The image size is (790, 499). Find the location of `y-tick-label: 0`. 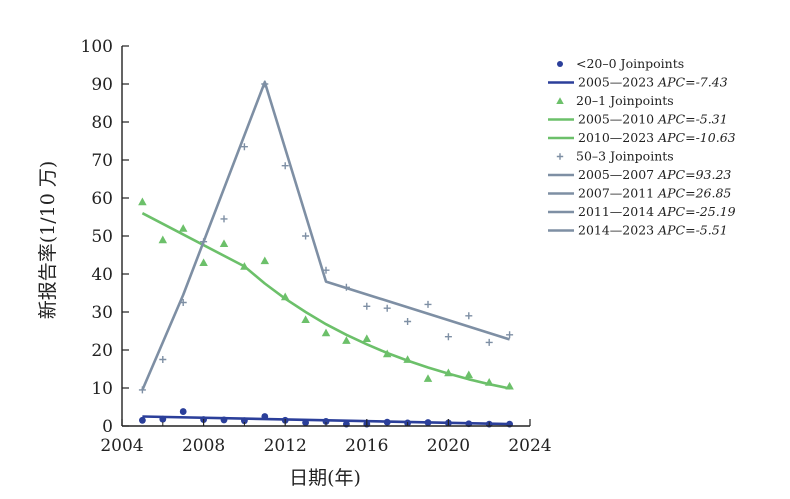

y-tick-label: 0 is located at coordinates (107, 427).